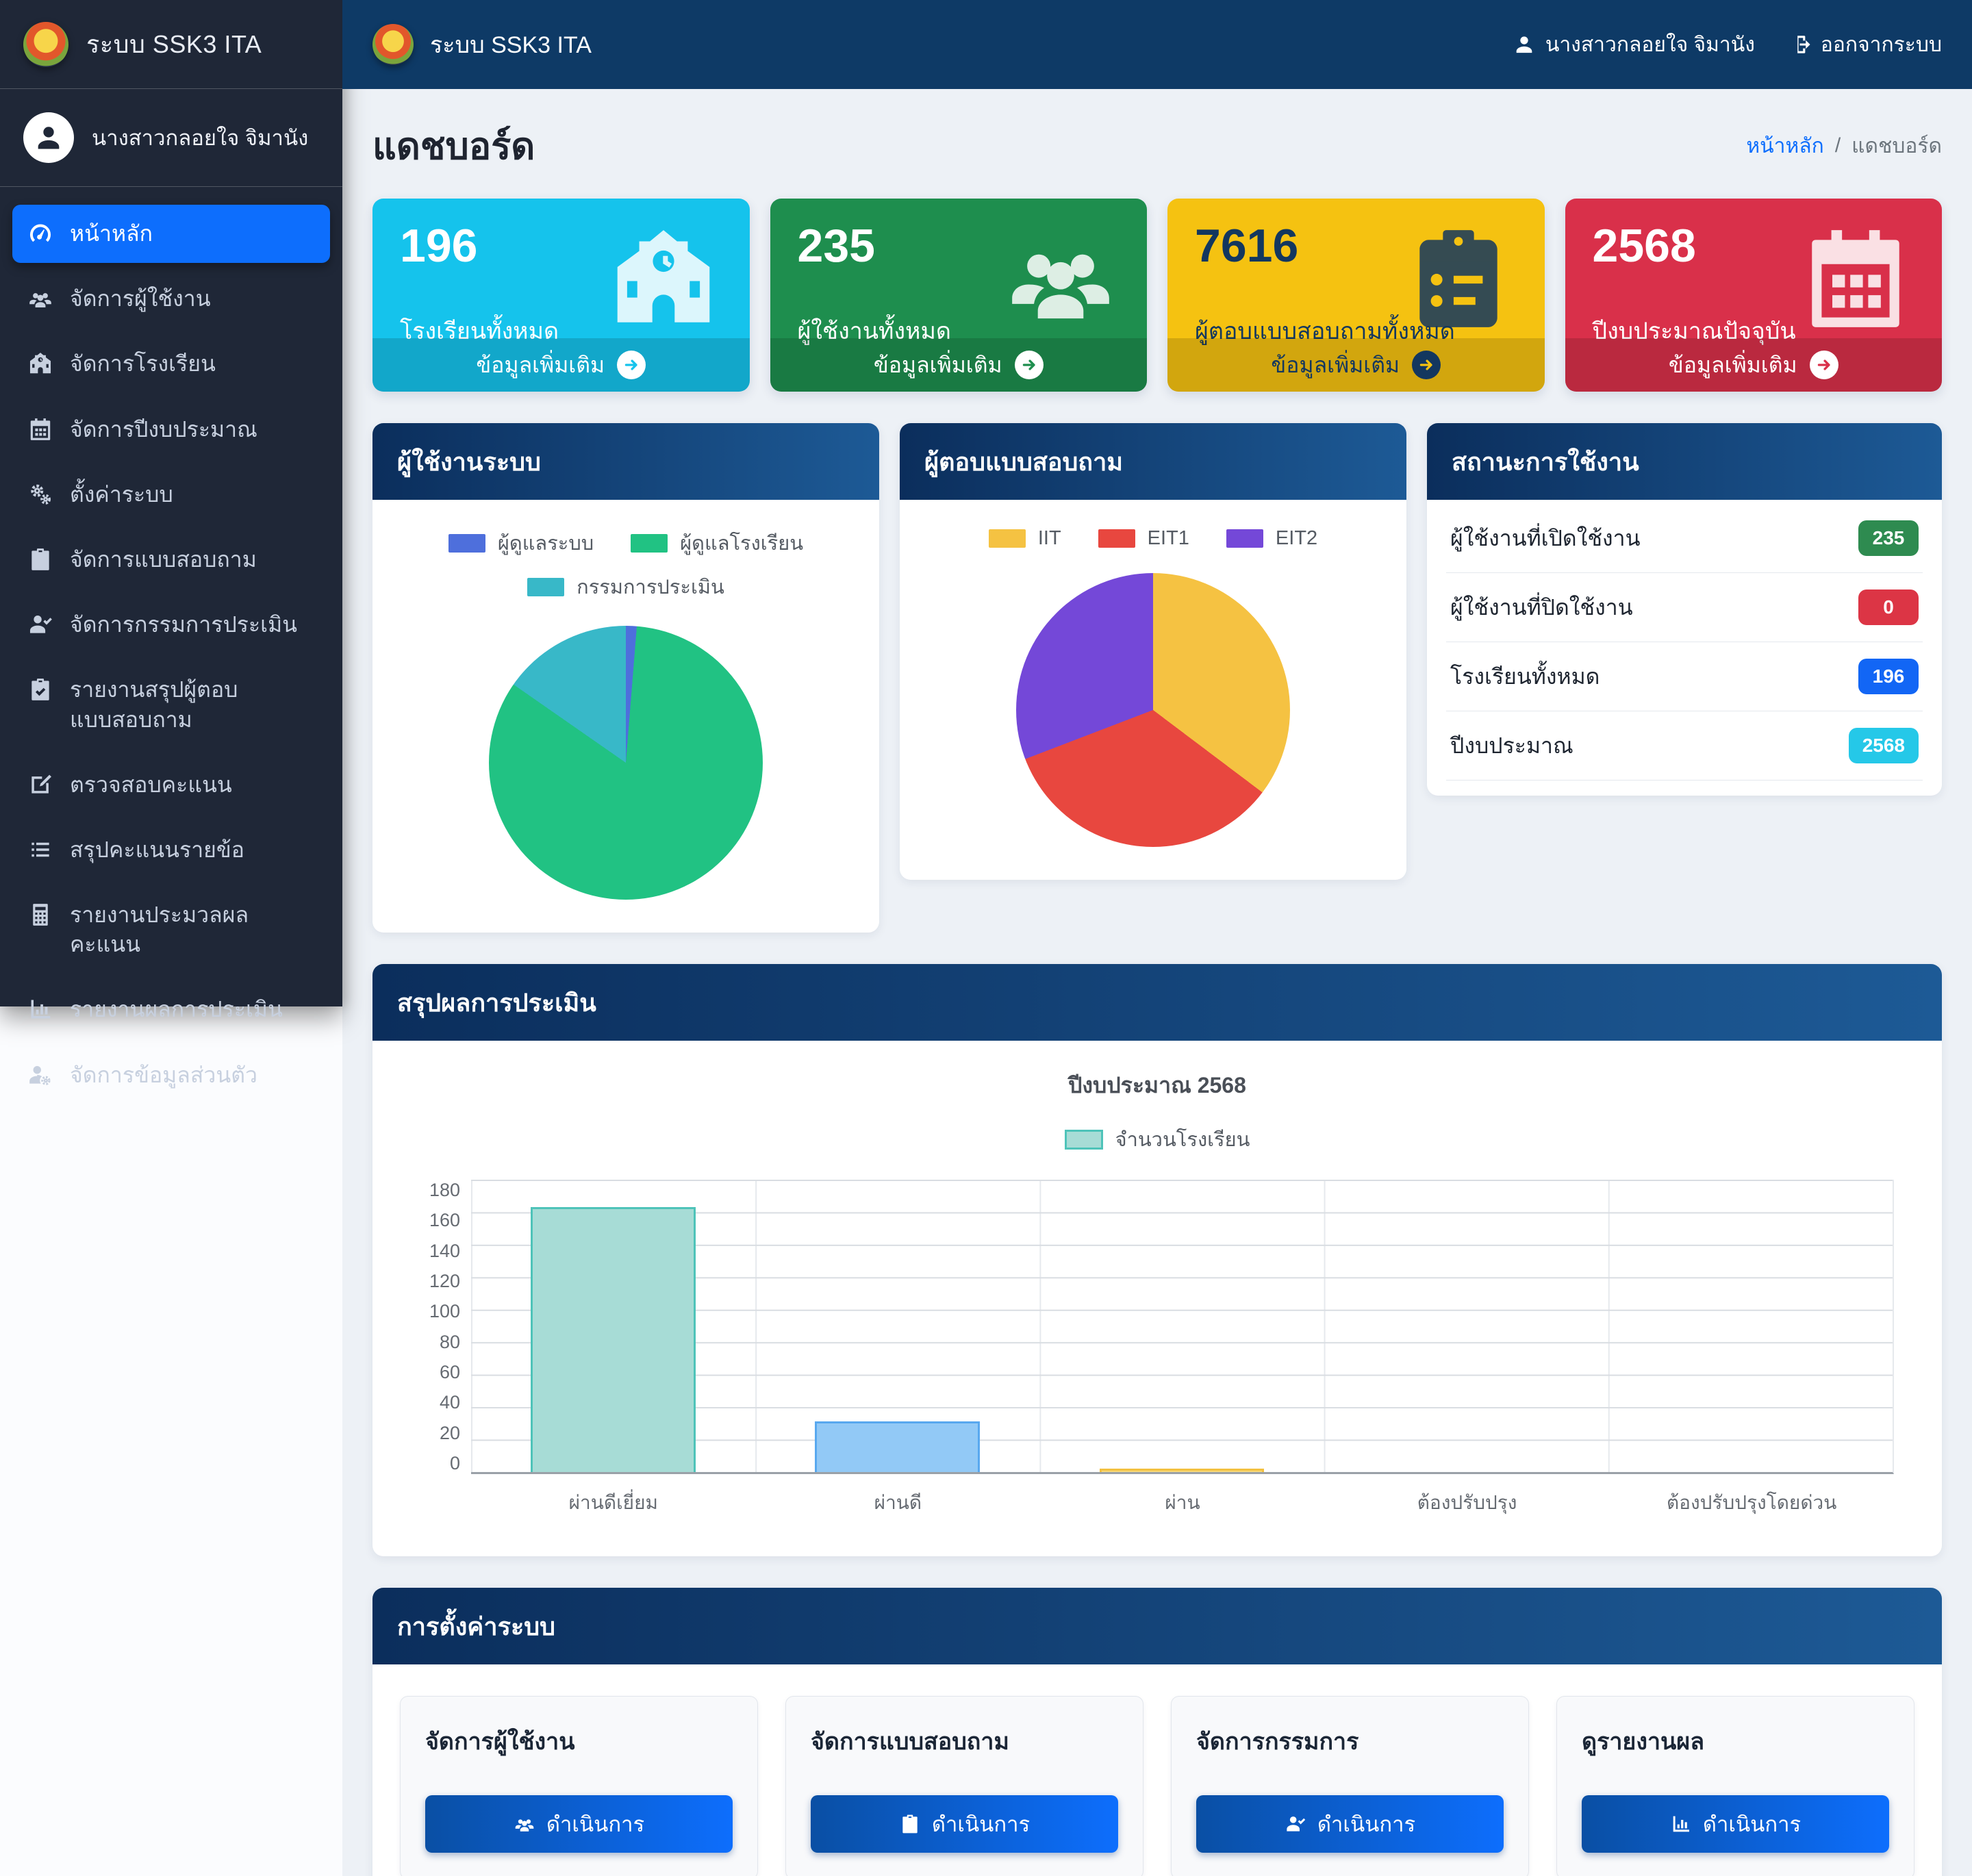 The width and height of the screenshot is (1972, 1876). I want to click on stat-value: 7616, so click(1247, 246).